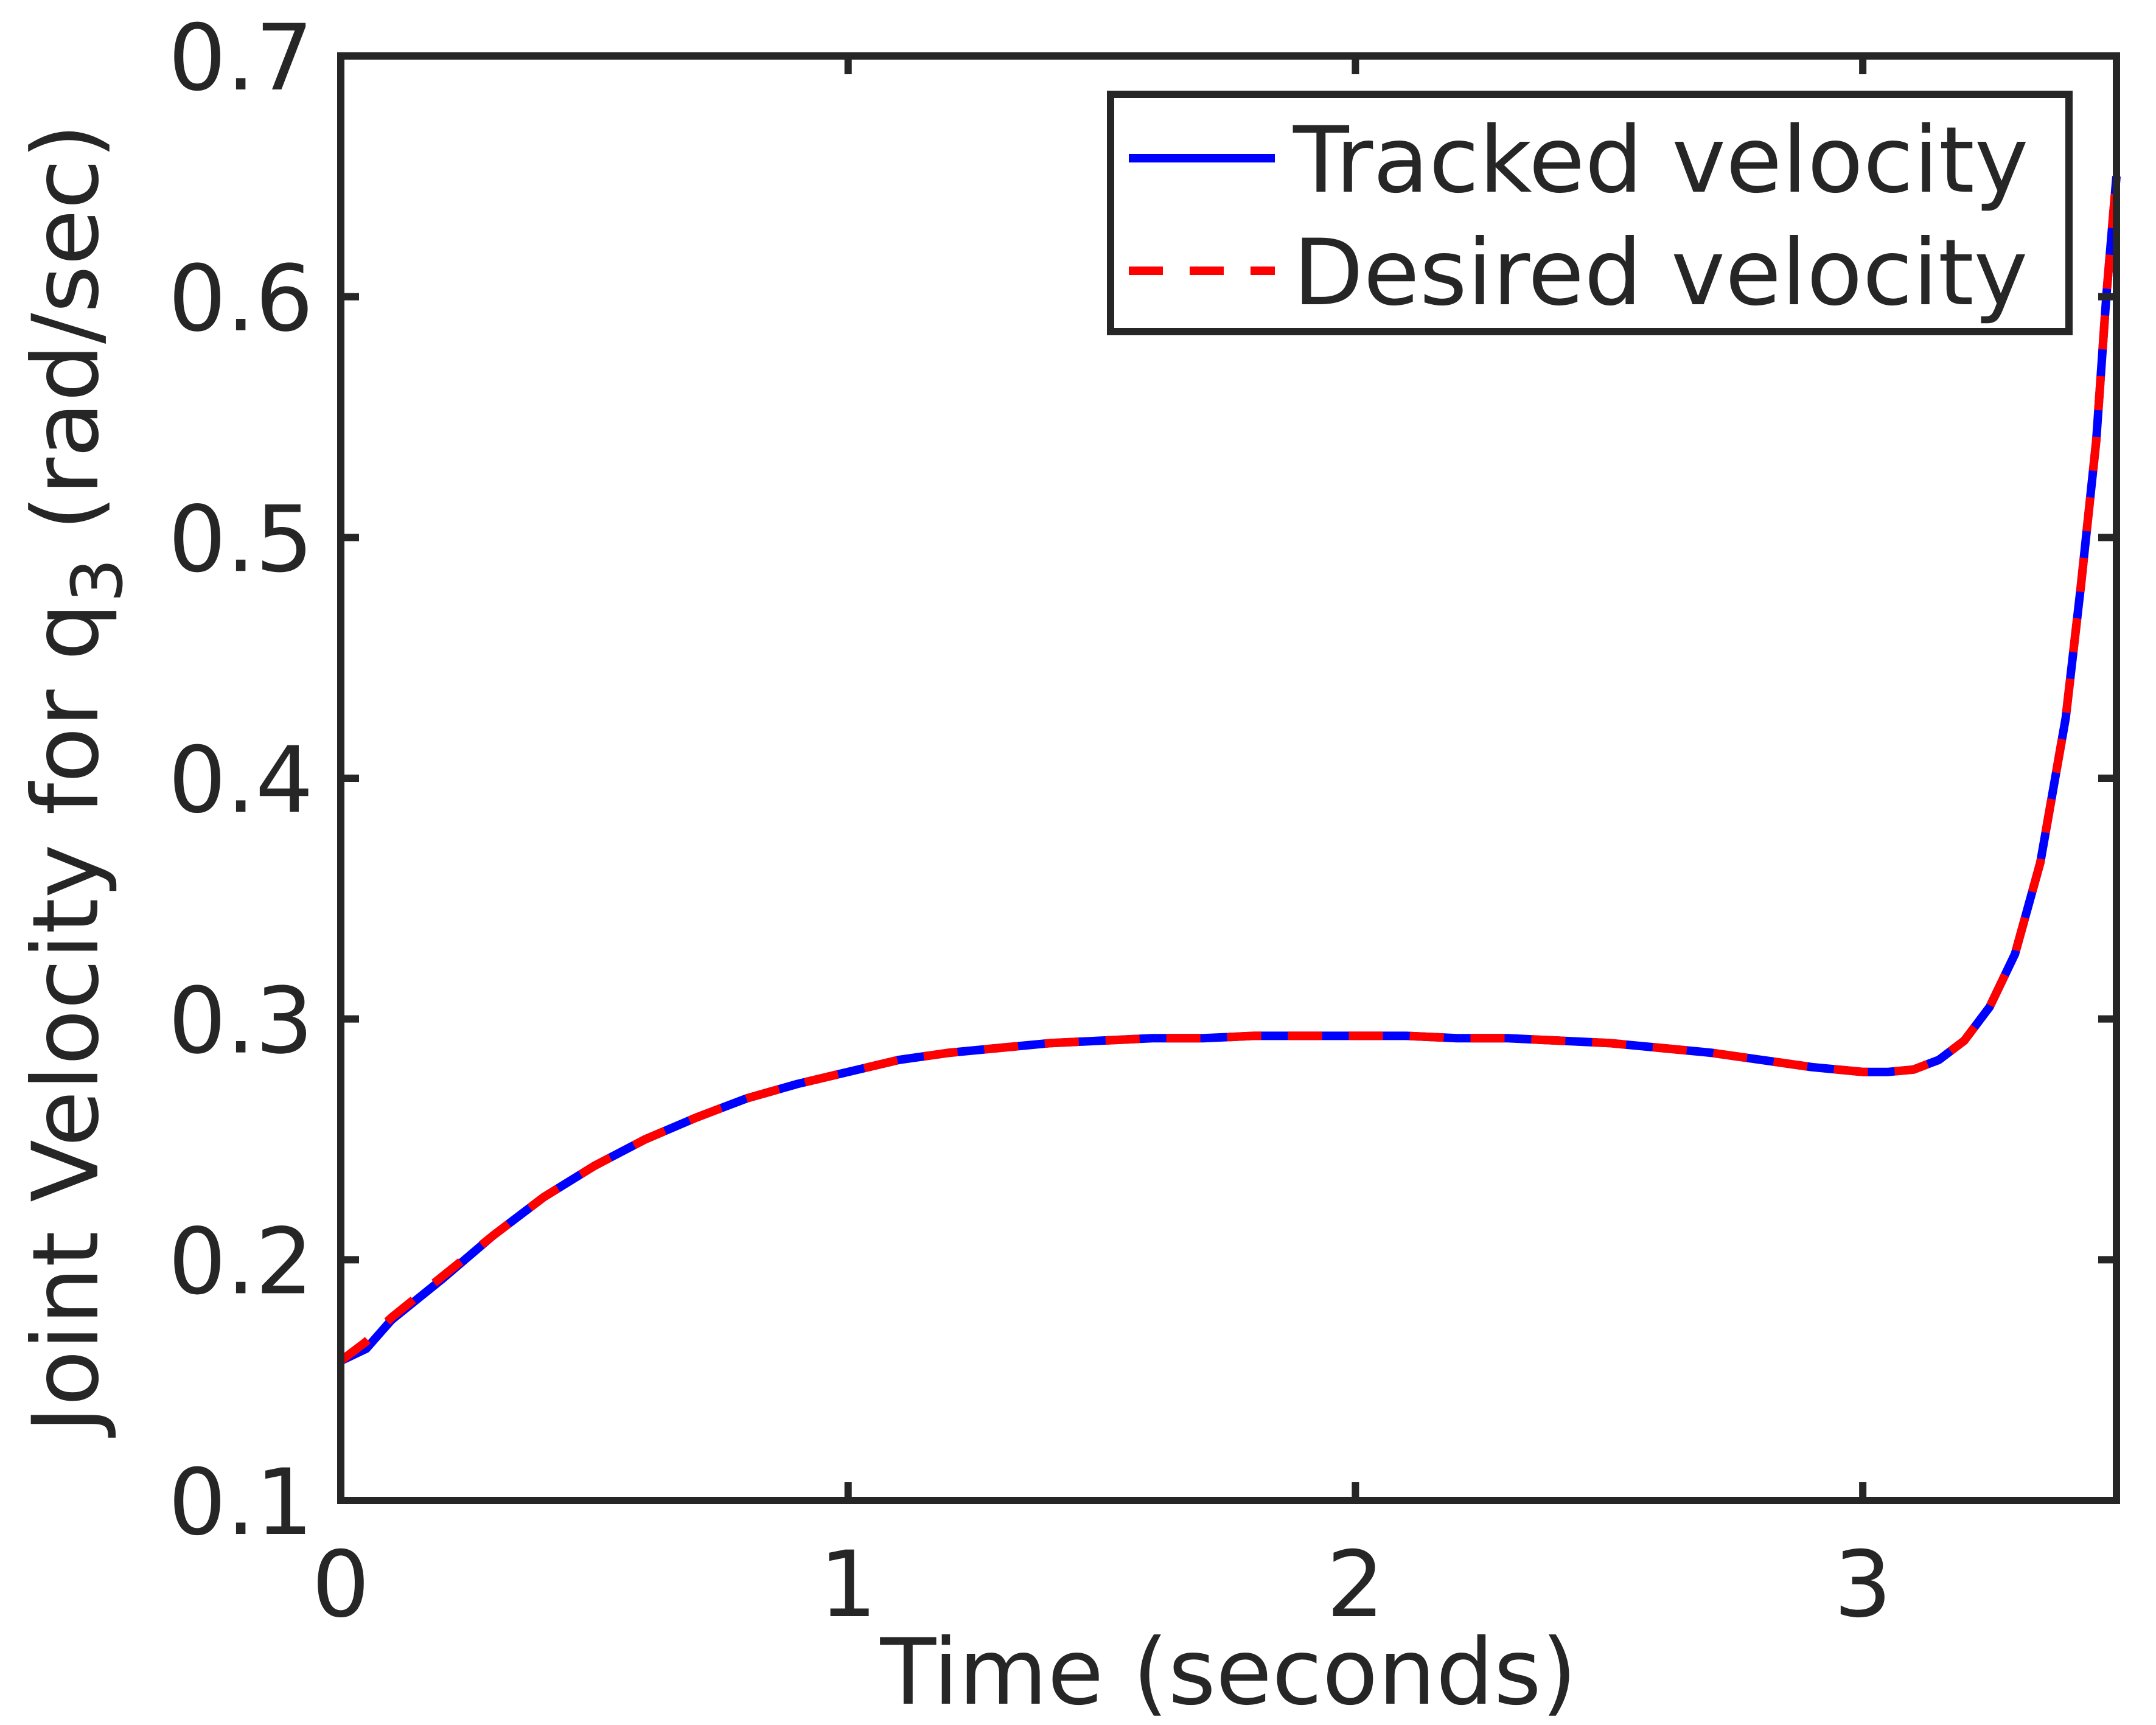 This screenshot has height=1725, width=2156. What do you see at coordinates (1229, 1673) in the screenshot?
I see `x-axis-label: Time (seconds)` at bounding box center [1229, 1673].